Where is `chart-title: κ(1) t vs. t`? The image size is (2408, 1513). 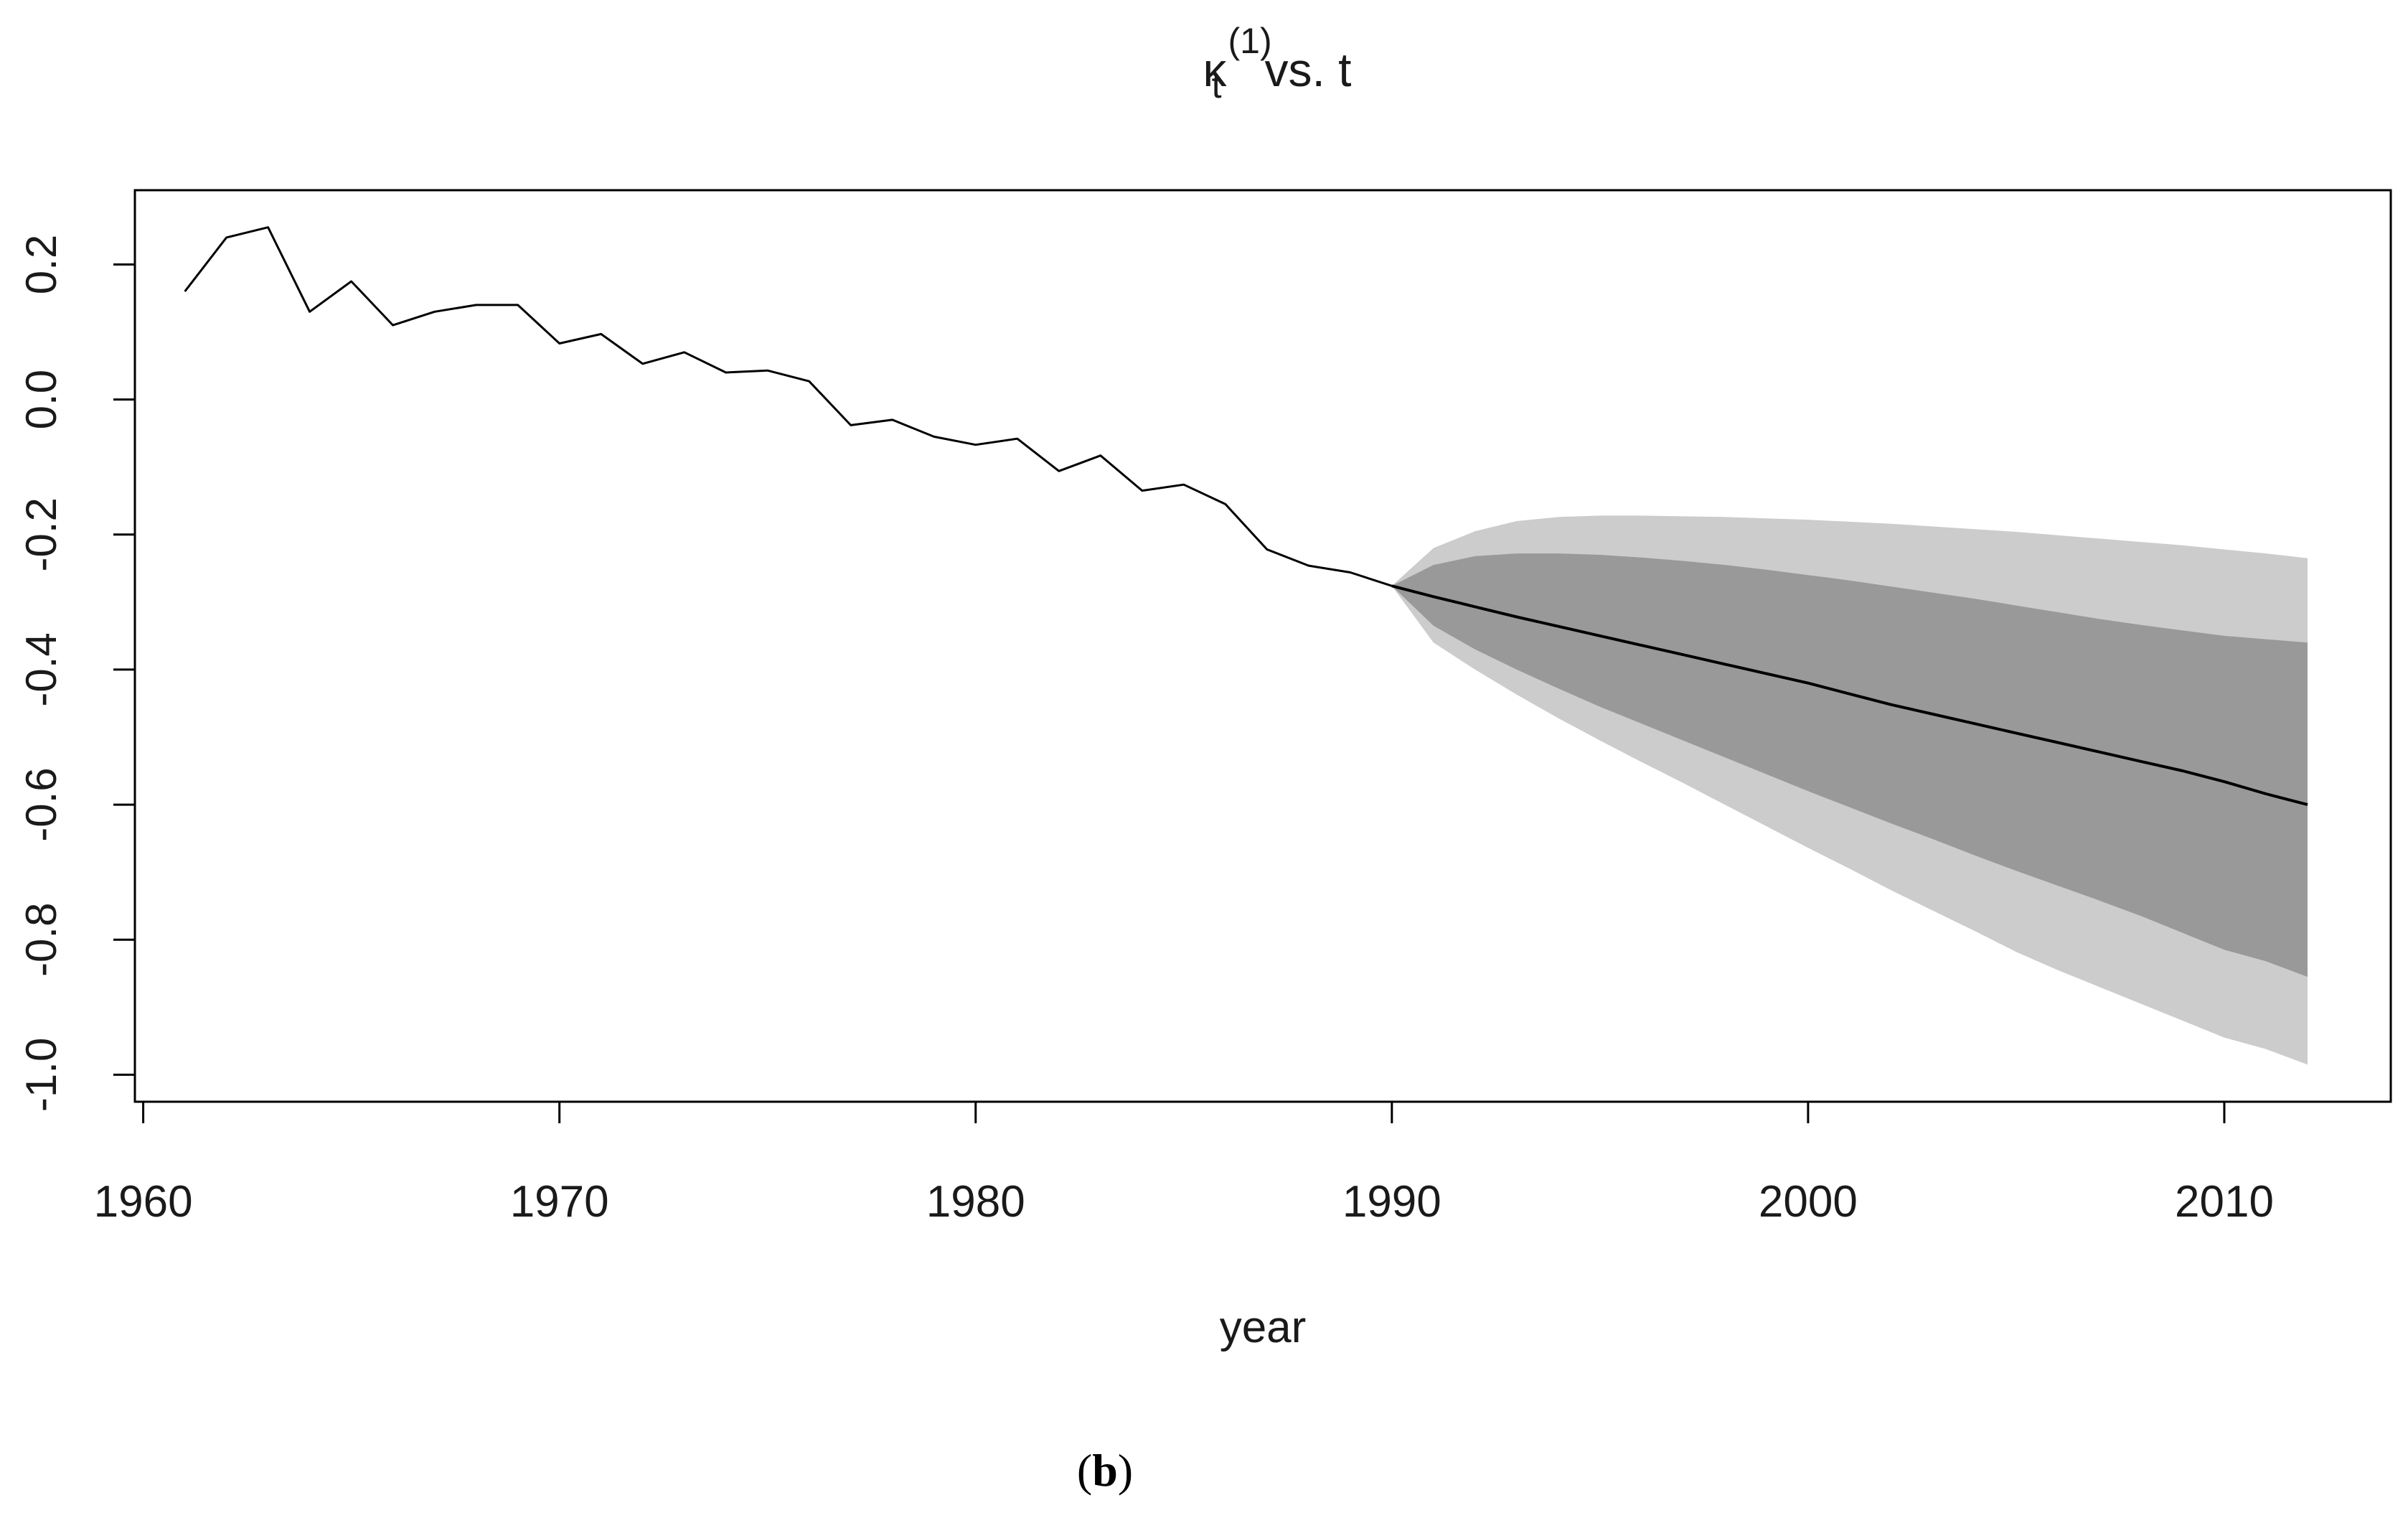
chart-title: κ(1) t vs. t is located at coordinates (1277, 64).